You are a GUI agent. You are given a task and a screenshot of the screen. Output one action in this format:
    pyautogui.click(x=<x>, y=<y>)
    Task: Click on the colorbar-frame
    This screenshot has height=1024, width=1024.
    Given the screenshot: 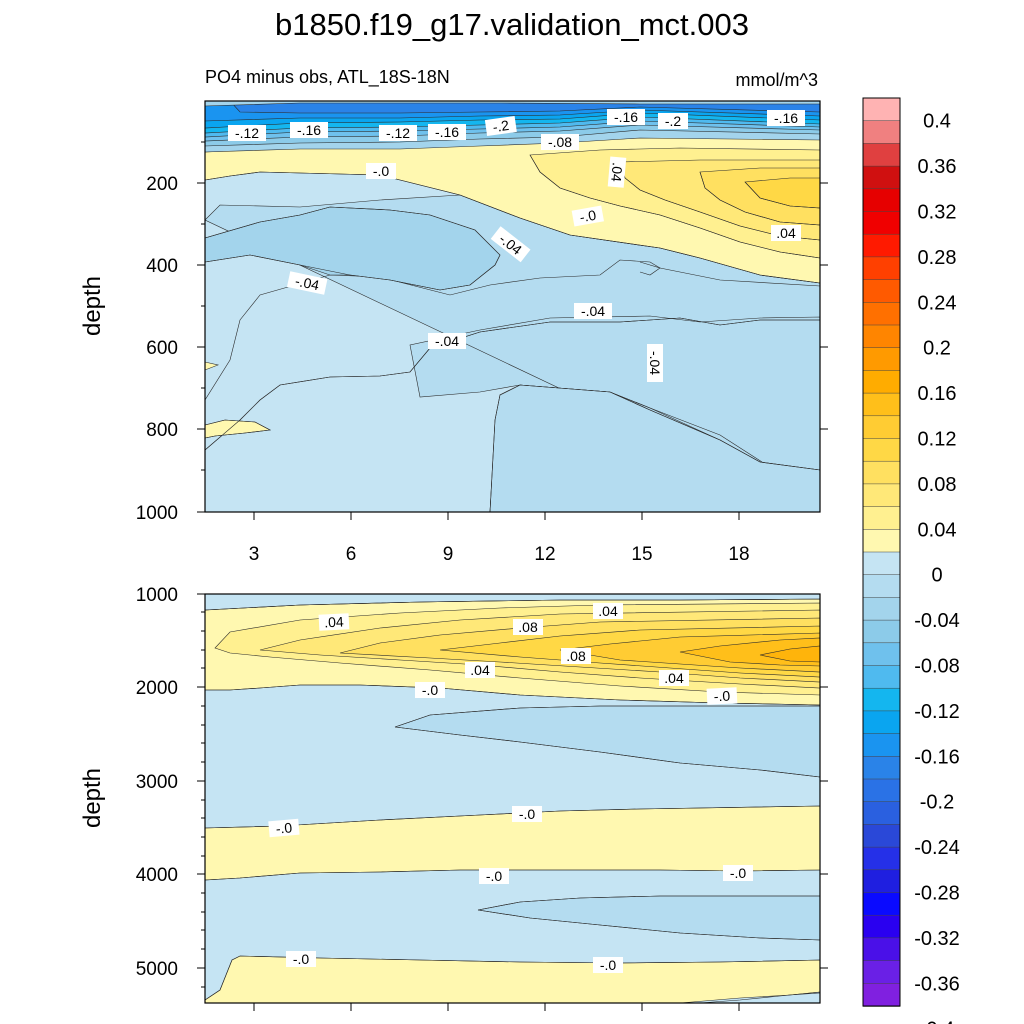 What is the action you would take?
    pyautogui.click(x=881, y=552)
    